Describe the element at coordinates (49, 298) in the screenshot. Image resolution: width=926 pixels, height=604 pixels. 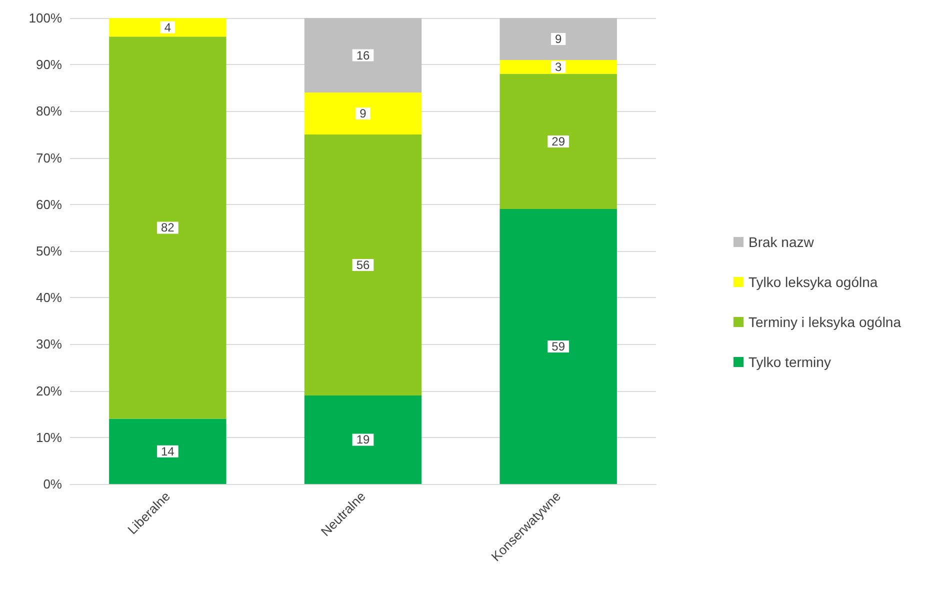
I see `y-tick-label: 40%` at that location.